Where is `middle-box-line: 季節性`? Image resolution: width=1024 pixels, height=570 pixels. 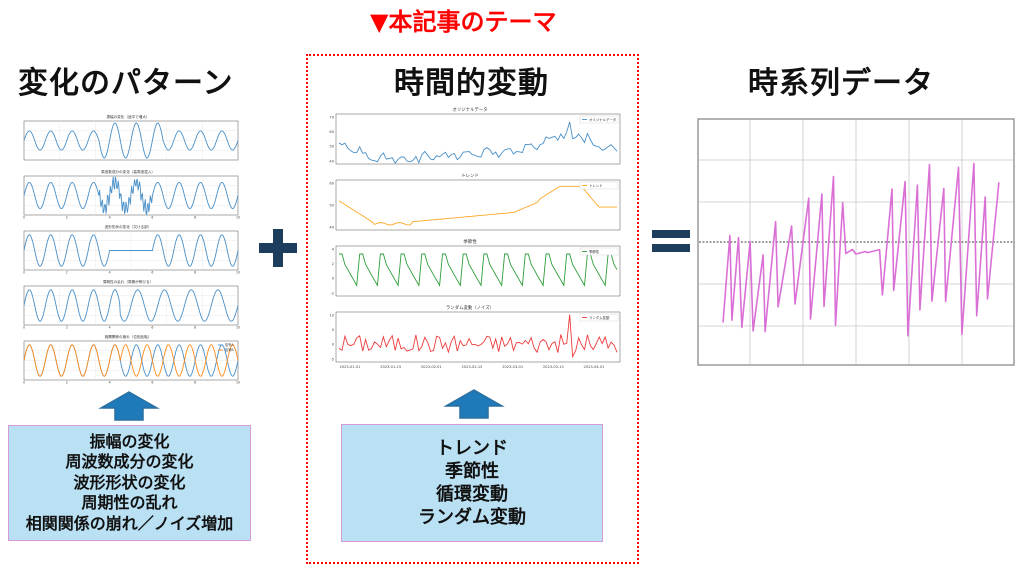
middle-box-line: 季節性 is located at coordinates (472, 471).